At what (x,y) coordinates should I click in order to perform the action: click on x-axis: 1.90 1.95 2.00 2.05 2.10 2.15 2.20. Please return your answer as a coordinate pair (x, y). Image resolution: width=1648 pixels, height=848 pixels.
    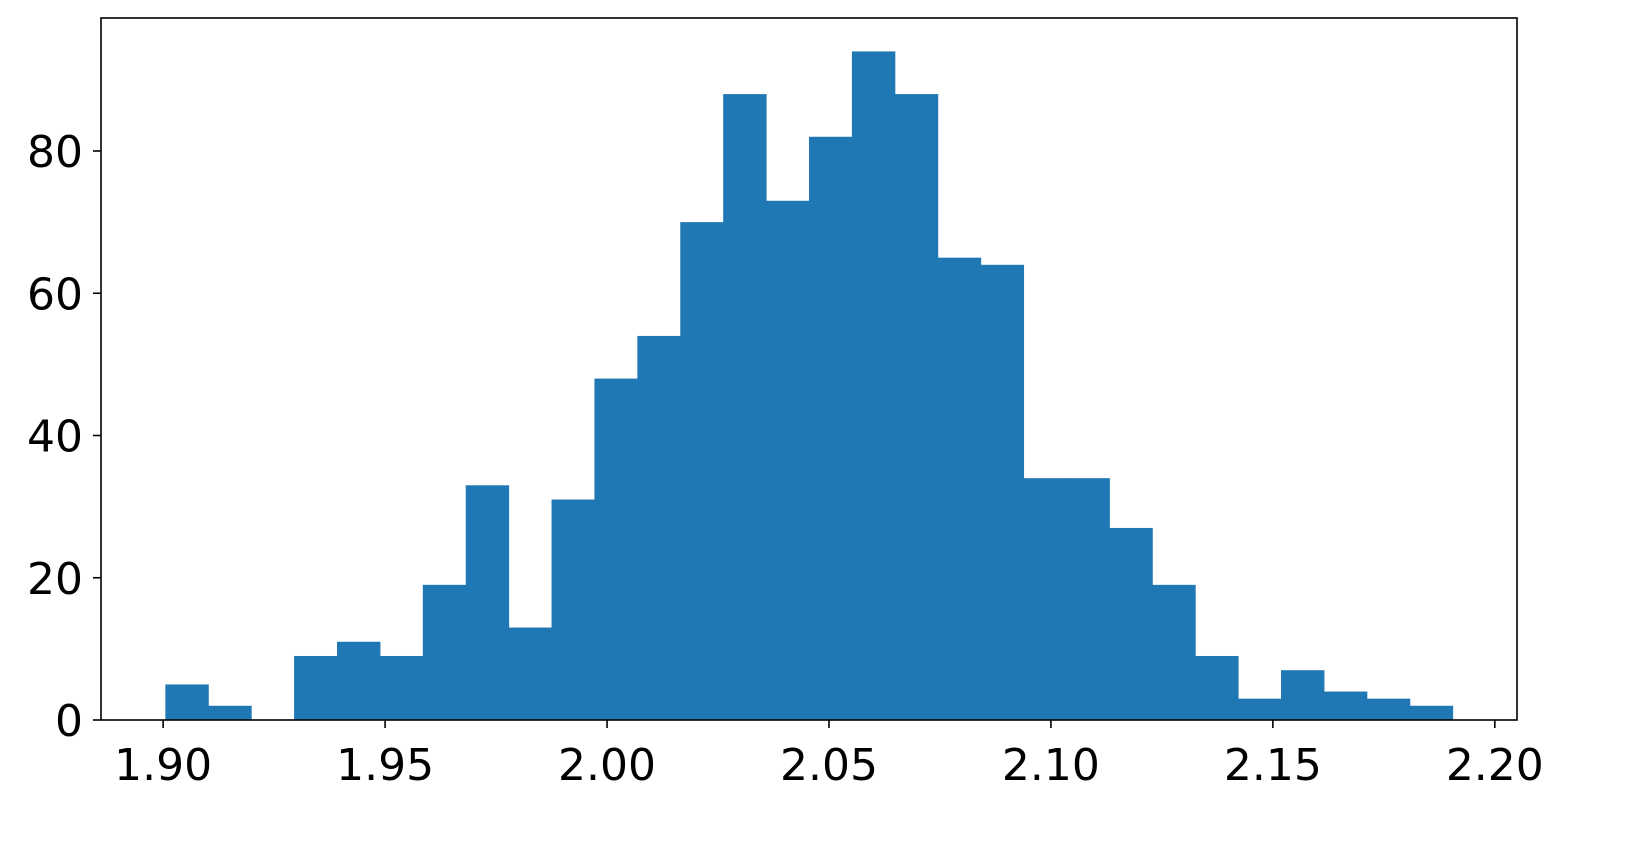
    Looking at the image, I should click on (829, 755).